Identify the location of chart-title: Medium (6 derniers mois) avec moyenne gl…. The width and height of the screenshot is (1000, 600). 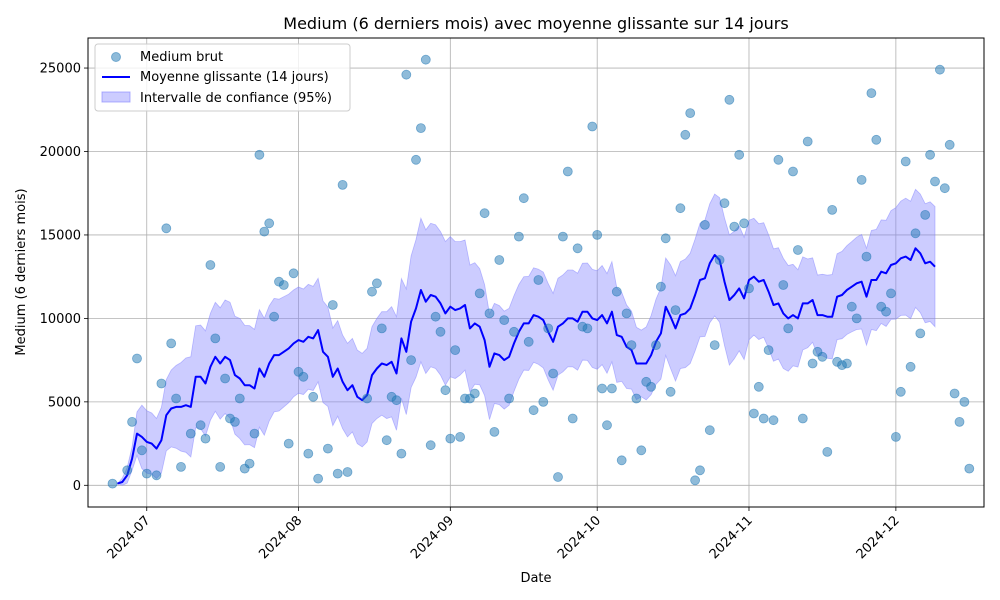
(535, 23).